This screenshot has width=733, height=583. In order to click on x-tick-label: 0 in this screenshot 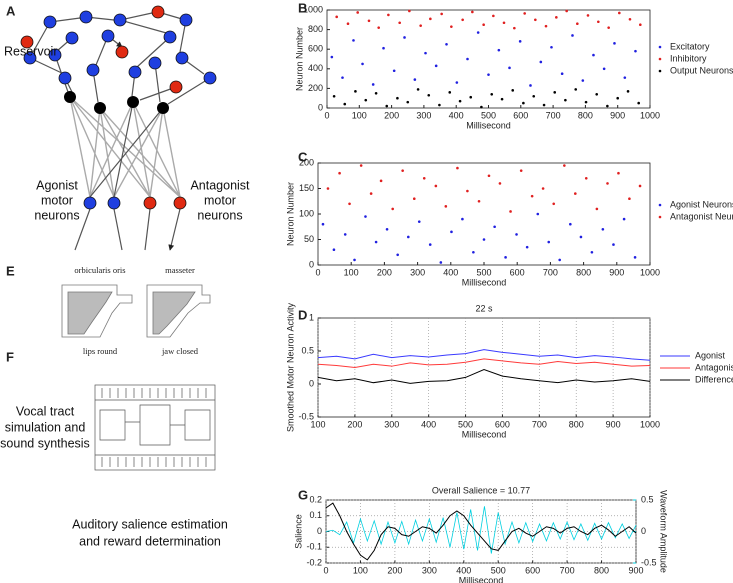, I will do `click(325, 570)`.